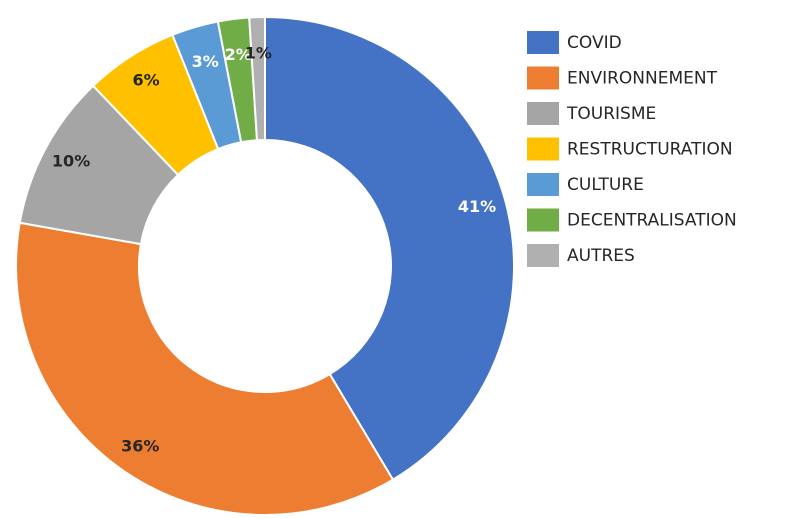  I want to click on legend-label: AUTRES, so click(601, 256).